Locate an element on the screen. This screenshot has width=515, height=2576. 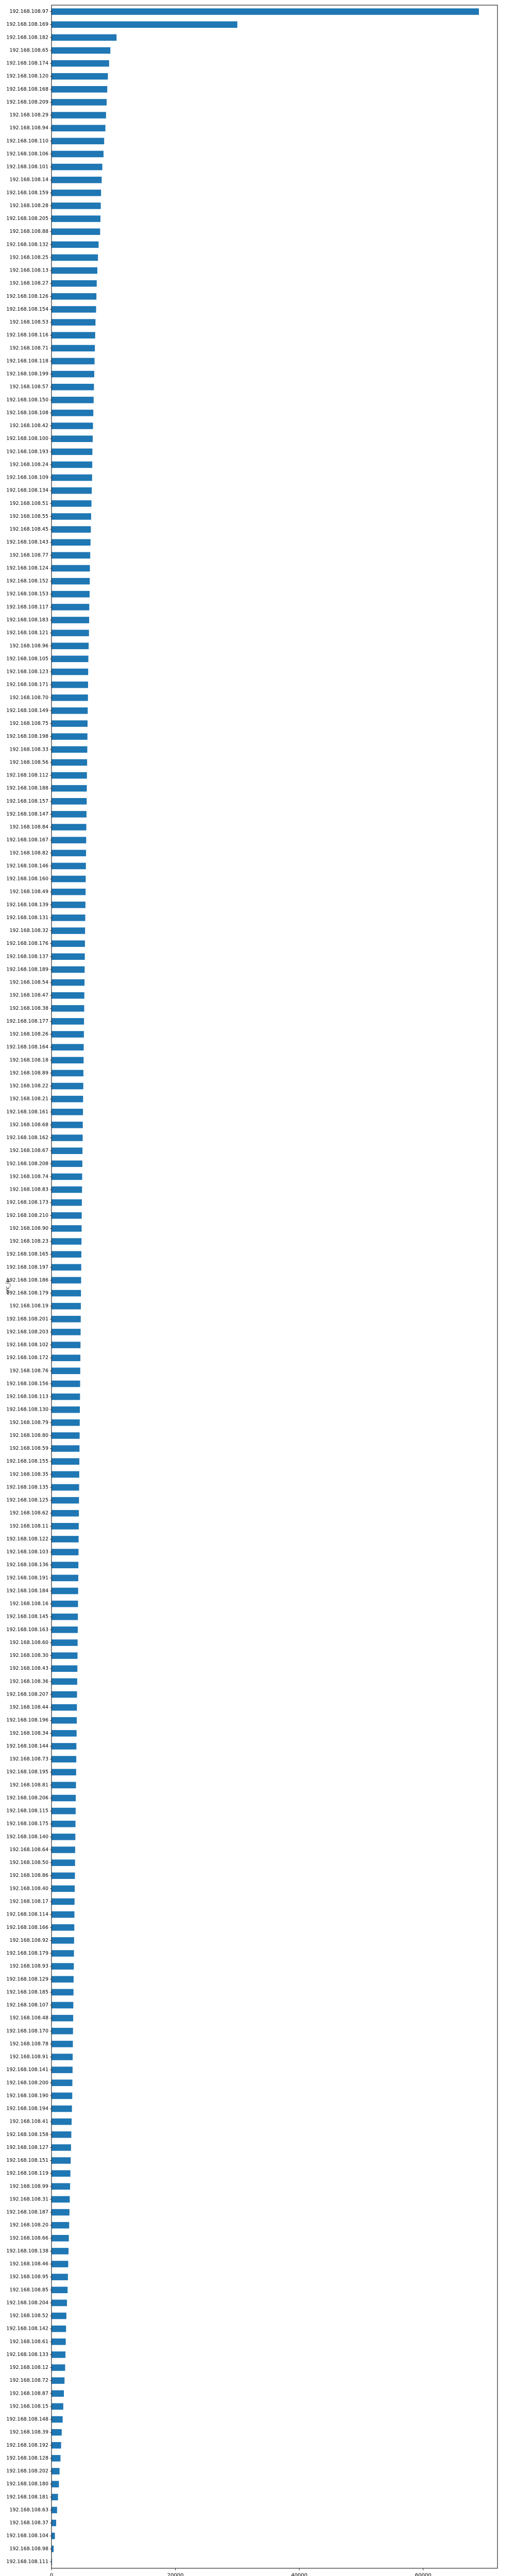
y-tick-label: 192.168.108.14 is located at coordinates (29, 180).